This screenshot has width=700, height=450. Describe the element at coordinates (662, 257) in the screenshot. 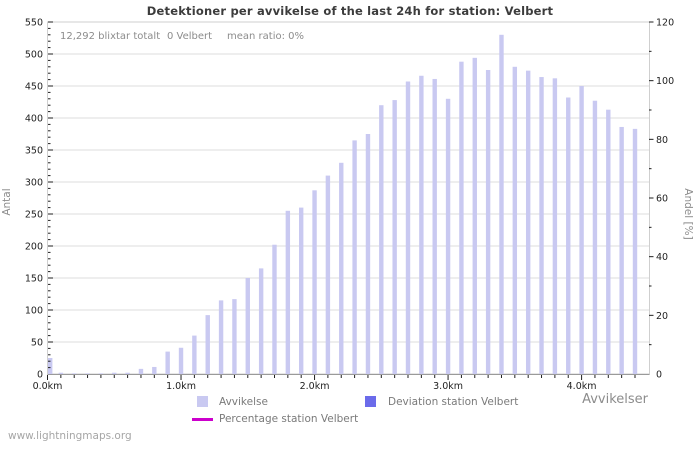

I see `y-axis-right-tick-label: 40` at that location.